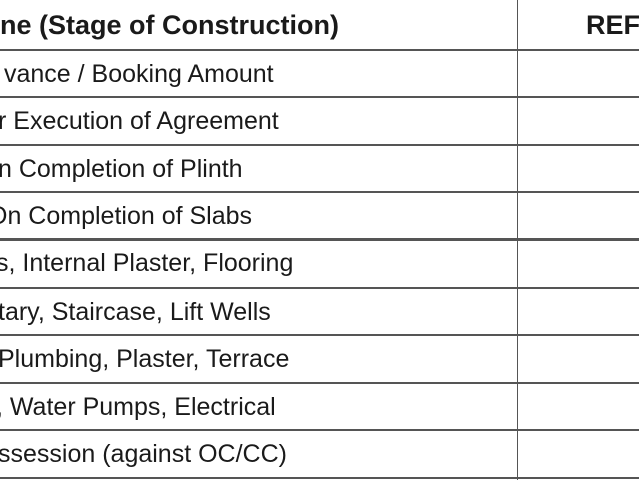 The width and height of the screenshot is (639, 480). Describe the element at coordinates (138, 407) in the screenshot. I see `stage-cell: , Water Pumps, Electrical` at that location.